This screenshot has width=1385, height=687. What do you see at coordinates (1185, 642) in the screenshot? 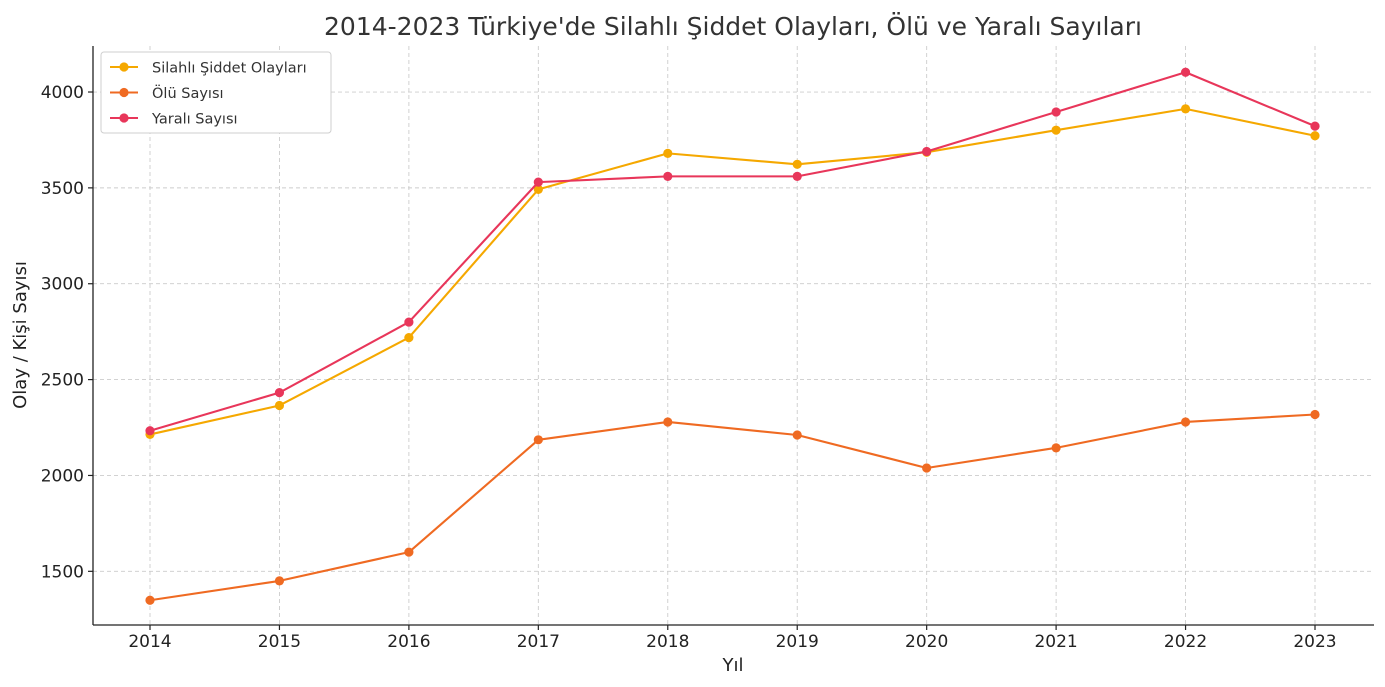
I see `x-tick-label: 2022` at bounding box center [1185, 642].